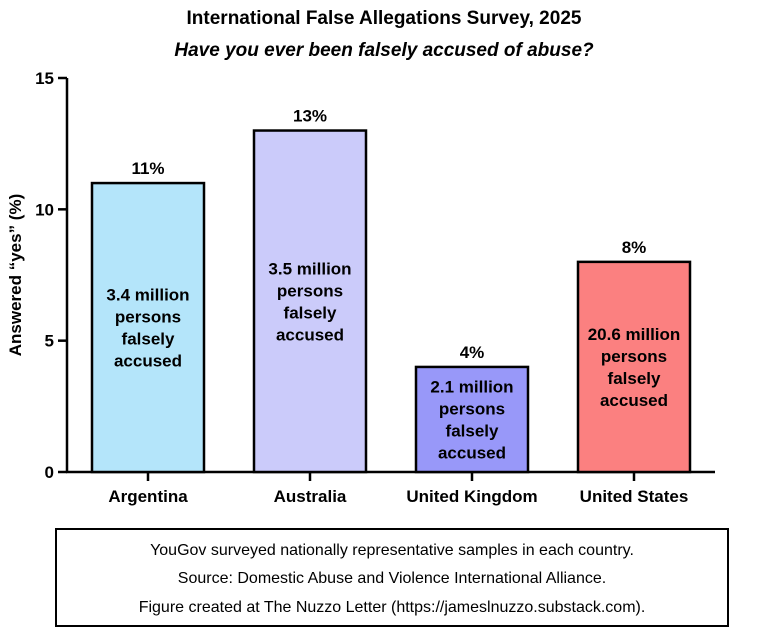 The height and width of the screenshot is (631, 768). I want to click on x-tick-label: United Kingdom, so click(471, 496).